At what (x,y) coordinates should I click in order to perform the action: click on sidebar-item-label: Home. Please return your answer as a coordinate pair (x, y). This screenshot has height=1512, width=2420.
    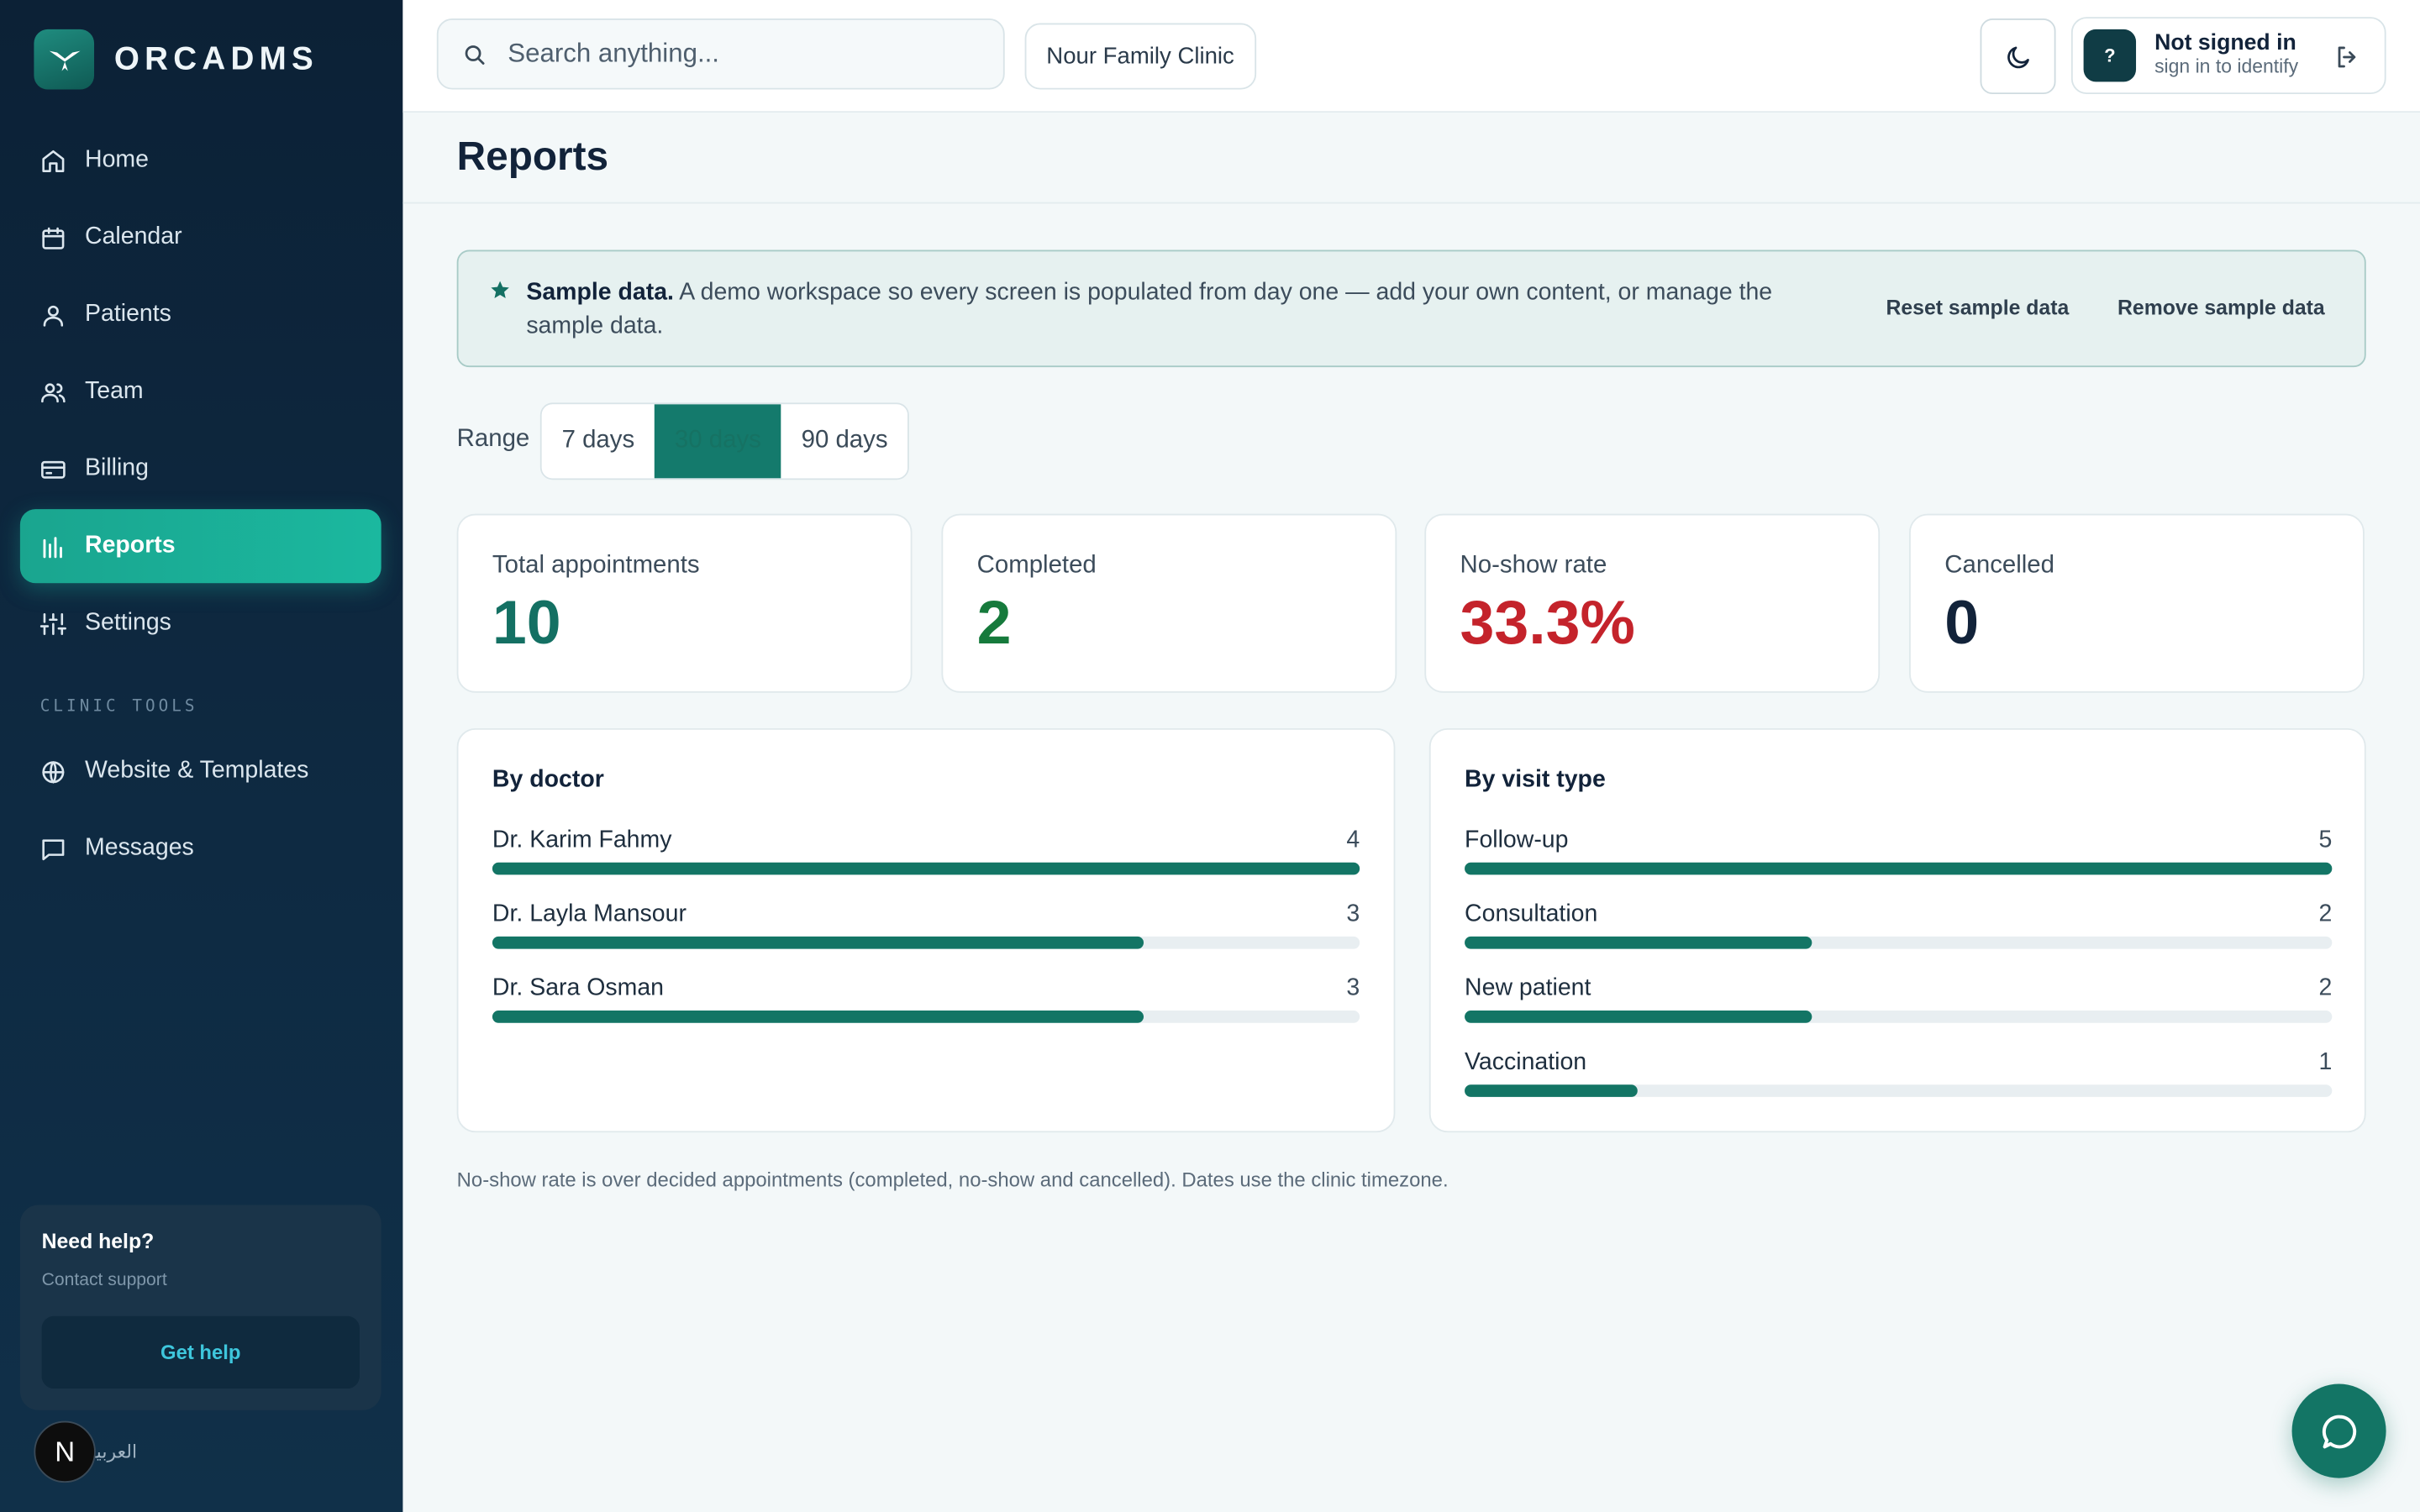
    Looking at the image, I should click on (117, 159).